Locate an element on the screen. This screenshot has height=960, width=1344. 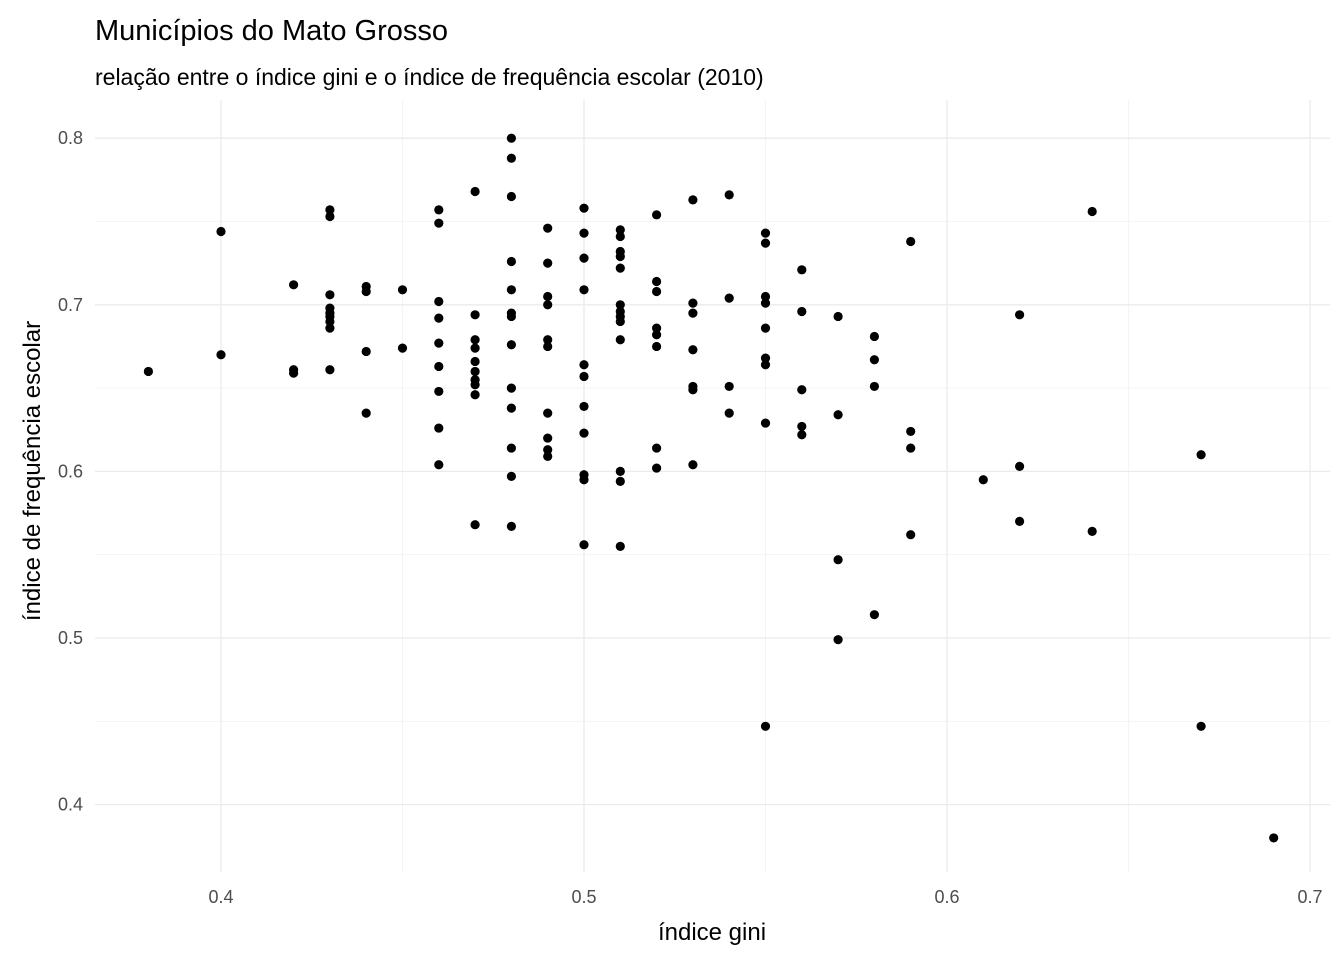
y-tick-label: 0.6 is located at coordinates (70, 471).